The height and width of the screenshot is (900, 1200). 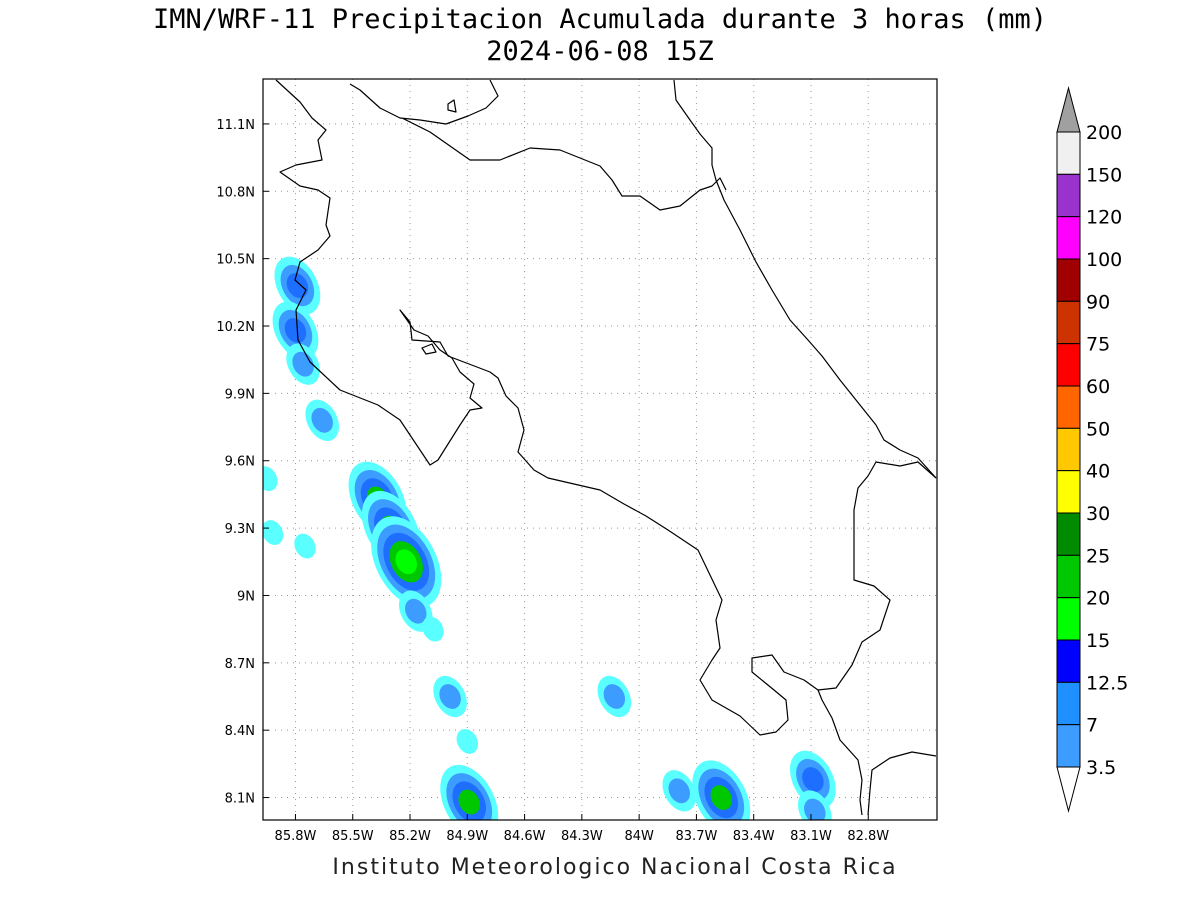 What do you see at coordinates (877, 576) in the screenshot?
I see `border-panama` at bounding box center [877, 576].